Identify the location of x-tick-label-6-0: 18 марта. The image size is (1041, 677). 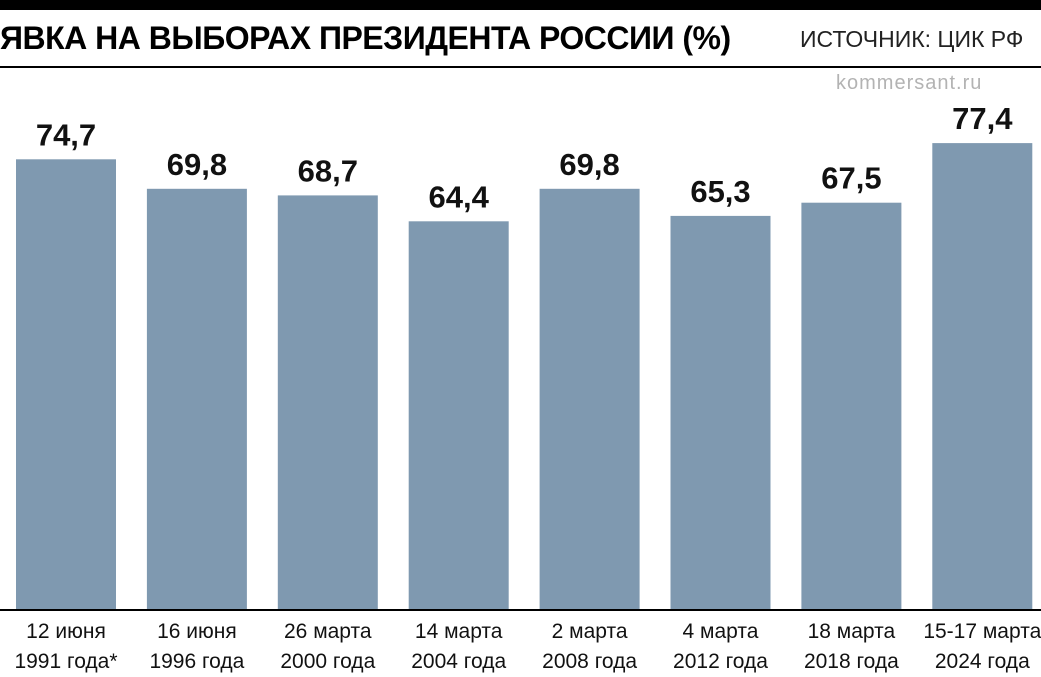
(852, 631).